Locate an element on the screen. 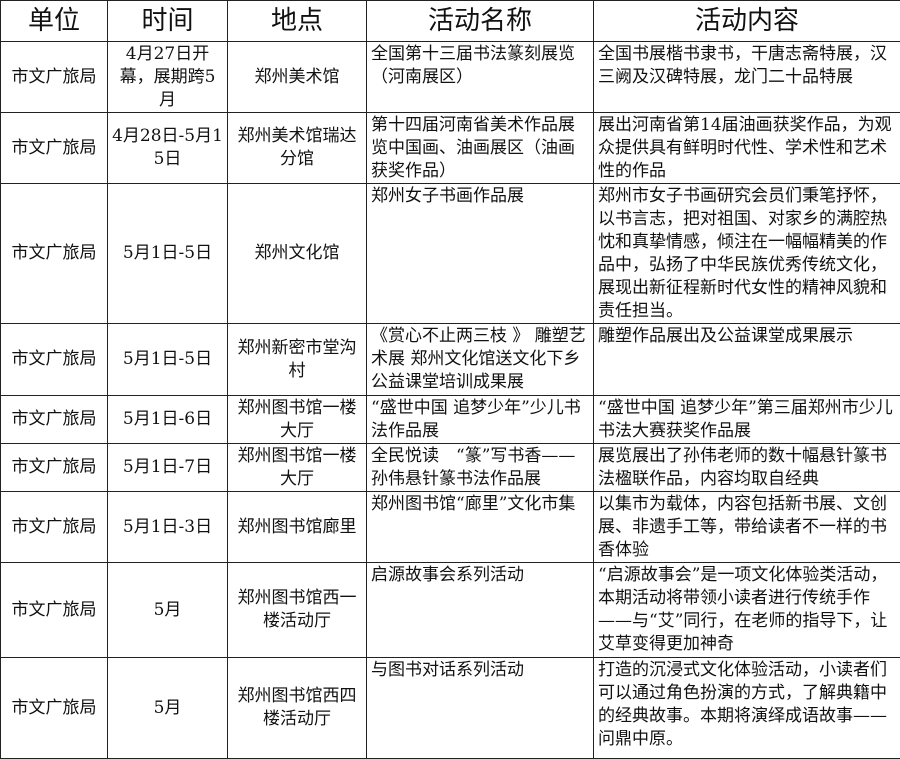 The image size is (900, 759). cell-content: 展览展出了孙伟老师的数十幅悬针篆书法楹联作品，内容均取自经典 is located at coordinates (747, 468).